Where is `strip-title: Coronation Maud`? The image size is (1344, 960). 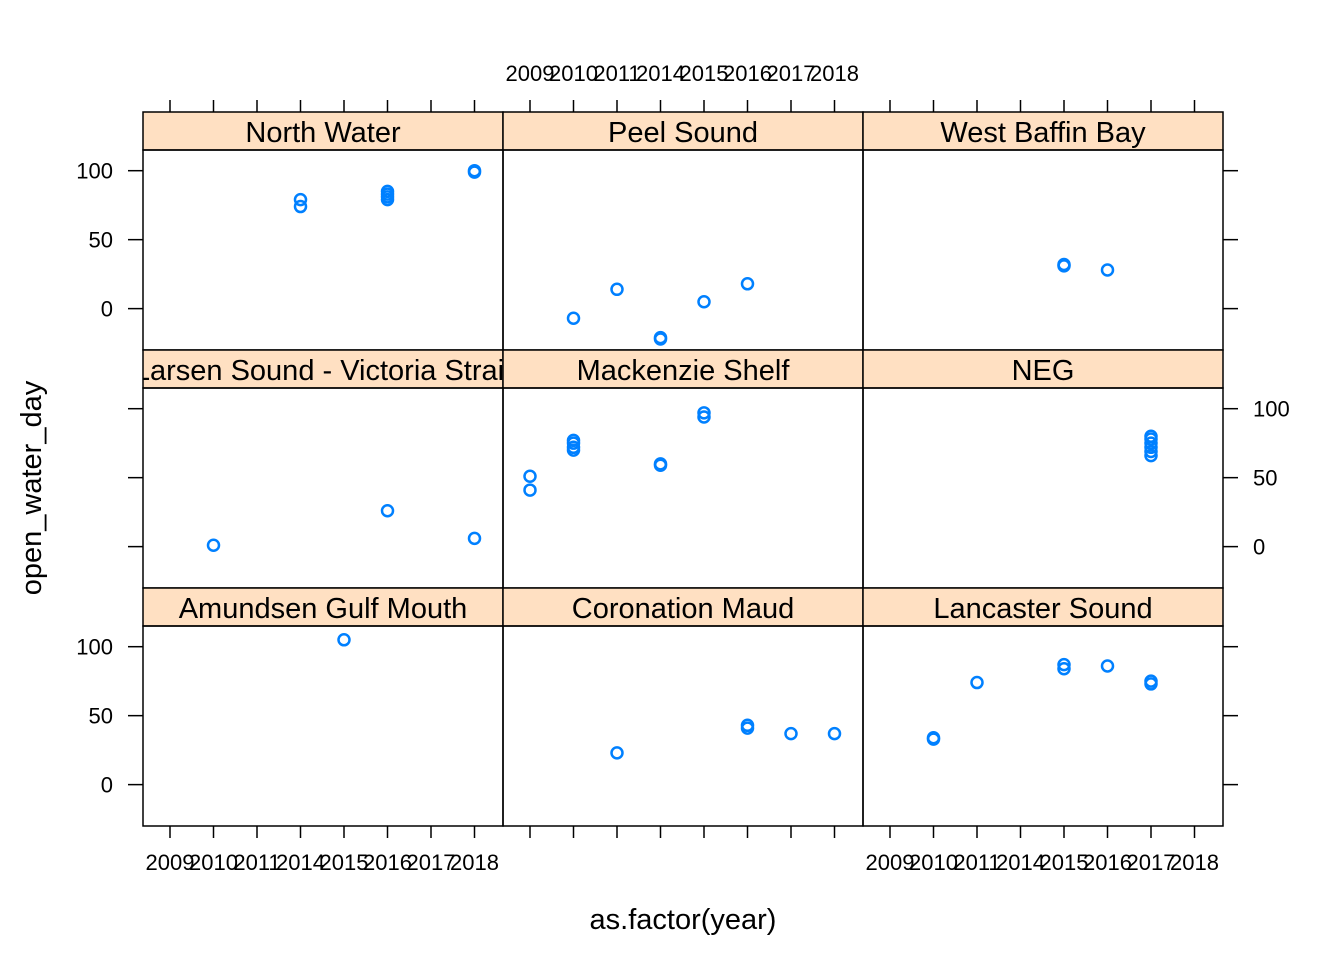
strip-title: Coronation Maud is located at coordinates (683, 609).